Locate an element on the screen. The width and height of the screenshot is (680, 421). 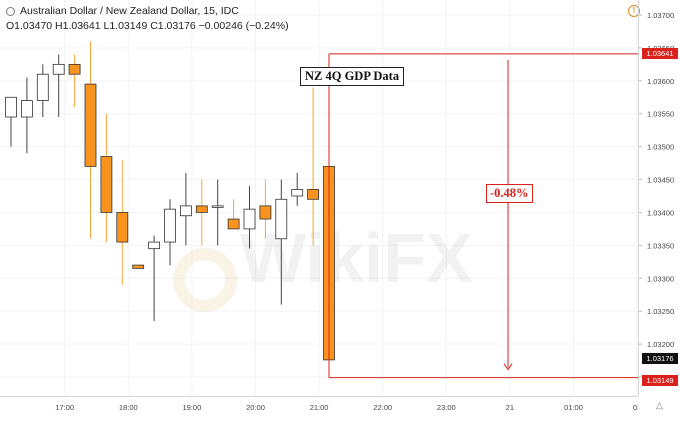
time-tick-label: 21 is located at coordinates (510, 407).